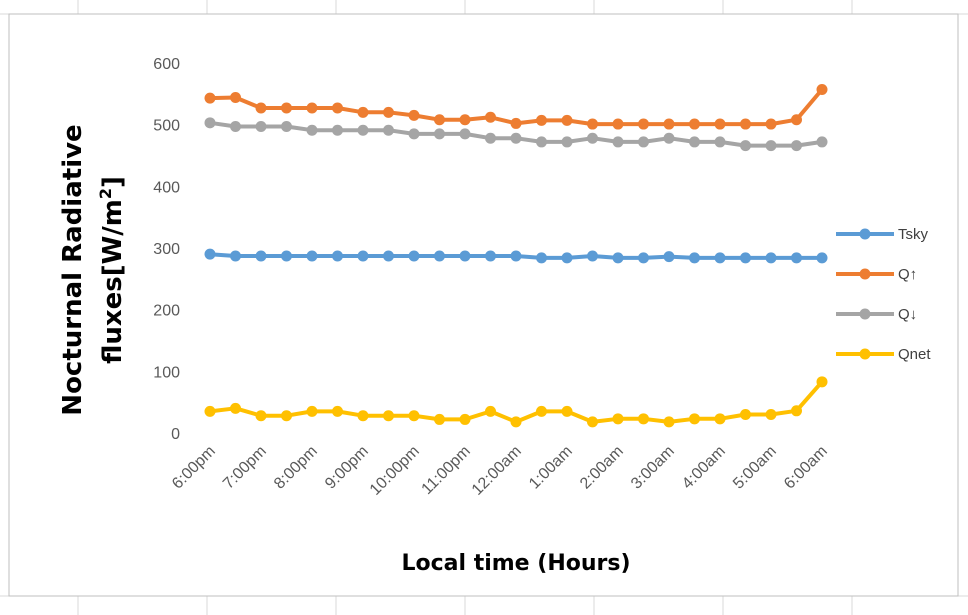 The image size is (968, 615). Describe the element at coordinates (395, 471) in the screenshot. I see `x-tick-label: 10:00pm` at that location.